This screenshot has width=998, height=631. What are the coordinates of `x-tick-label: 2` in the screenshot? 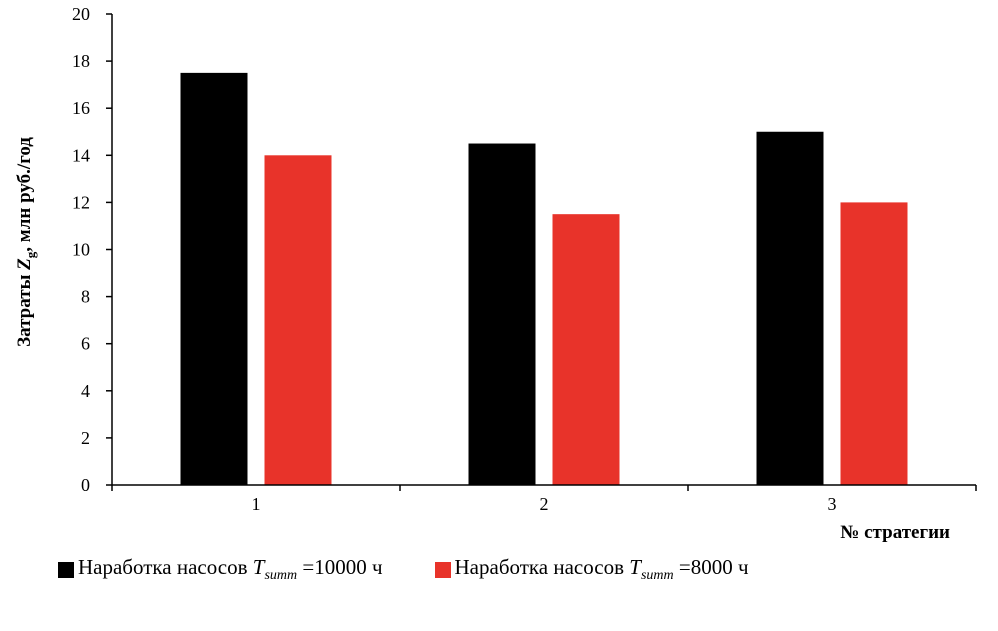 It's located at (544, 504).